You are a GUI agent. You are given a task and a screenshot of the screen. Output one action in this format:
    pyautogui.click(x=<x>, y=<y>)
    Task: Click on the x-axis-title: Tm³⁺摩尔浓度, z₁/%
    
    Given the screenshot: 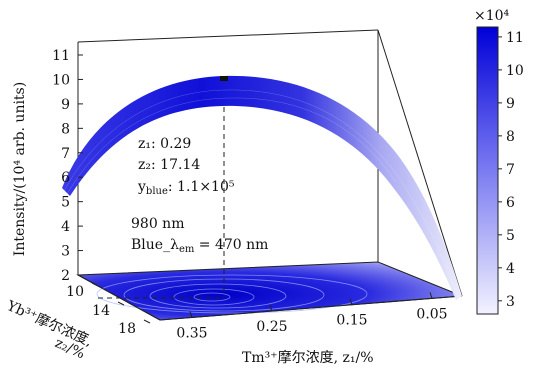 What is the action you would take?
    pyautogui.click(x=308, y=357)
    